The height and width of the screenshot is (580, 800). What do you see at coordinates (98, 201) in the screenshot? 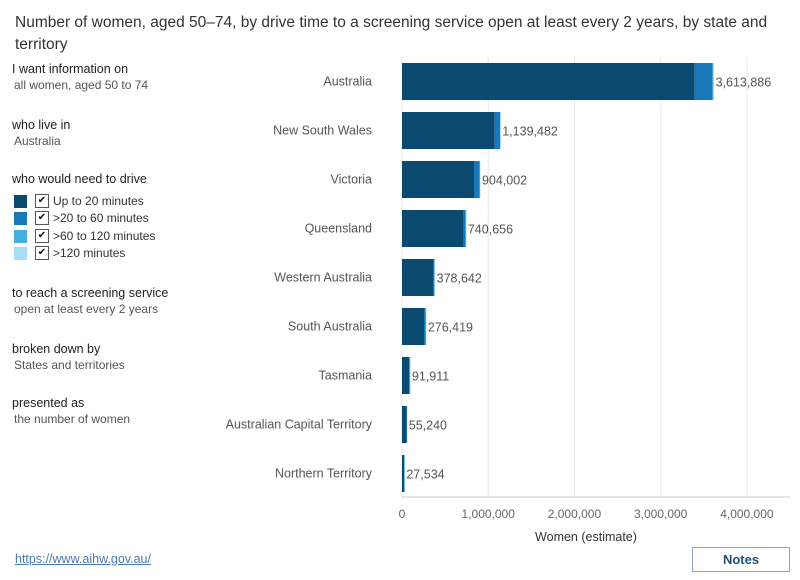
I see `legend-label: Up to 20 minutes` at bounding box center [98, 201].